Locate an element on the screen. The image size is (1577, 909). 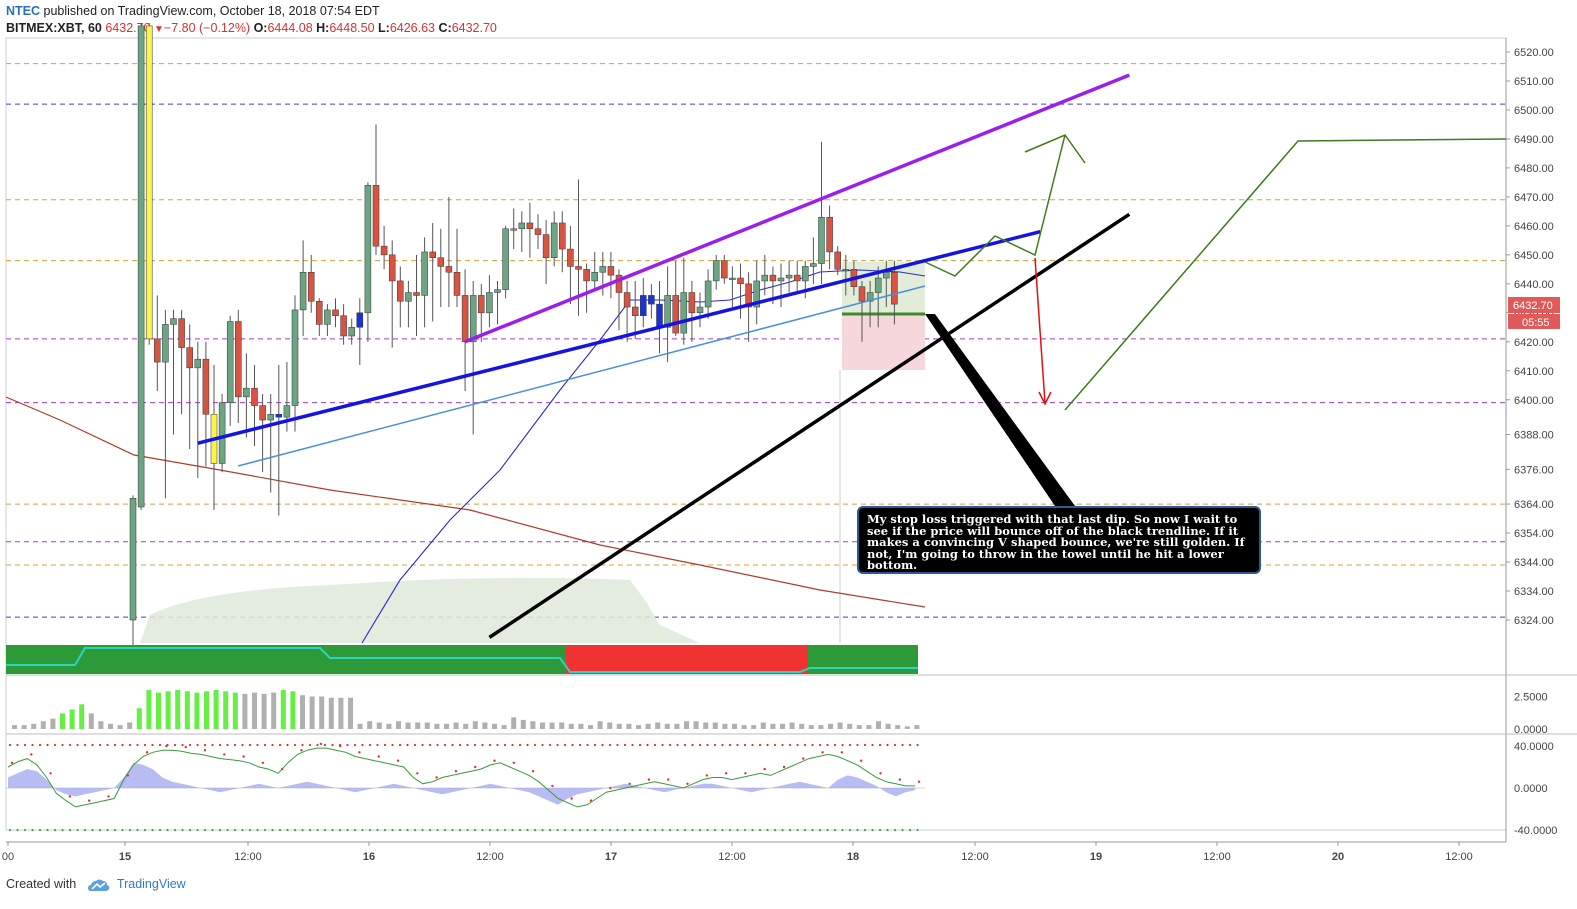
high-value: 6448.50 is located at coordinates (352, 28).